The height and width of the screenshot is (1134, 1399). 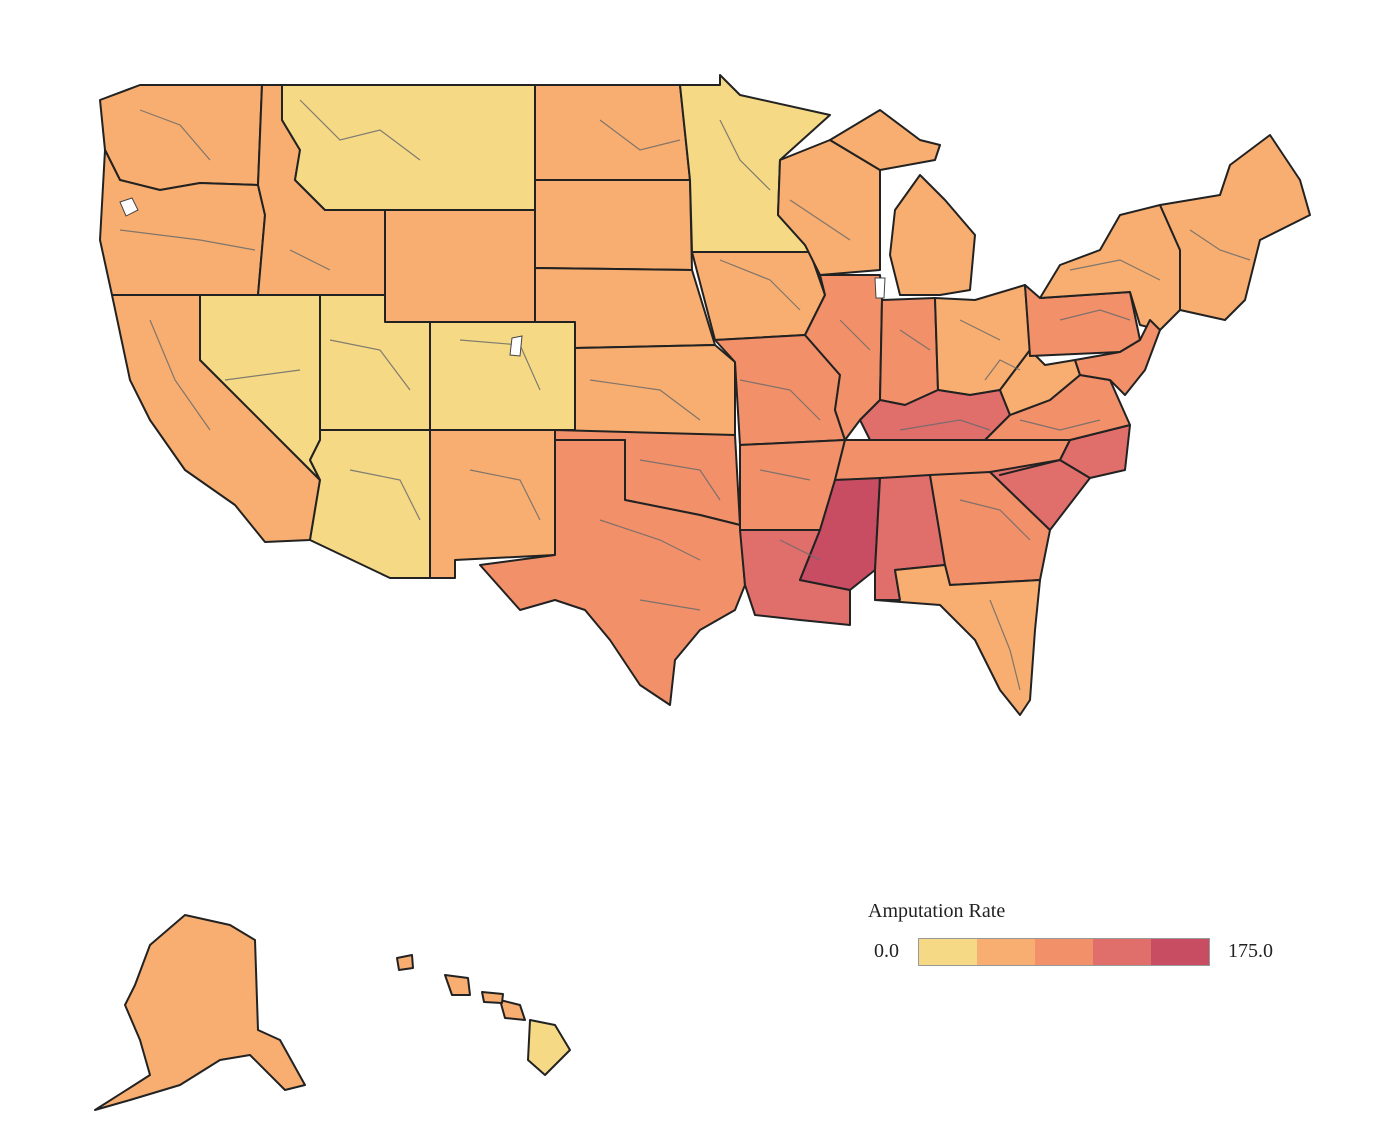 I want to click on region-north-dakota, so click(x=612, y=132).